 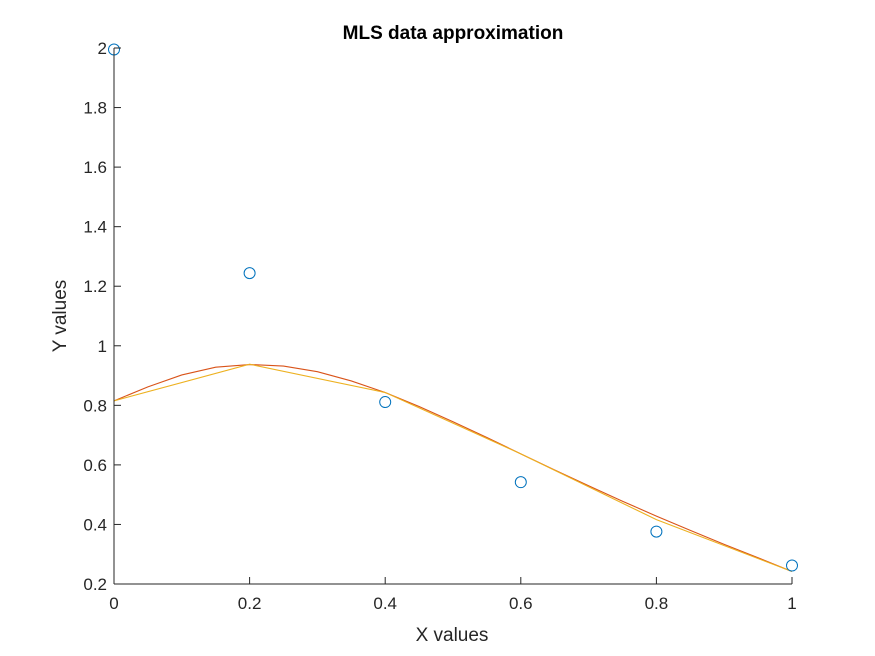 What do you see at coordinates (95, 405) in the screenshot?
I see `y-tick-label: 0.8` at bounding box center [95, 405].